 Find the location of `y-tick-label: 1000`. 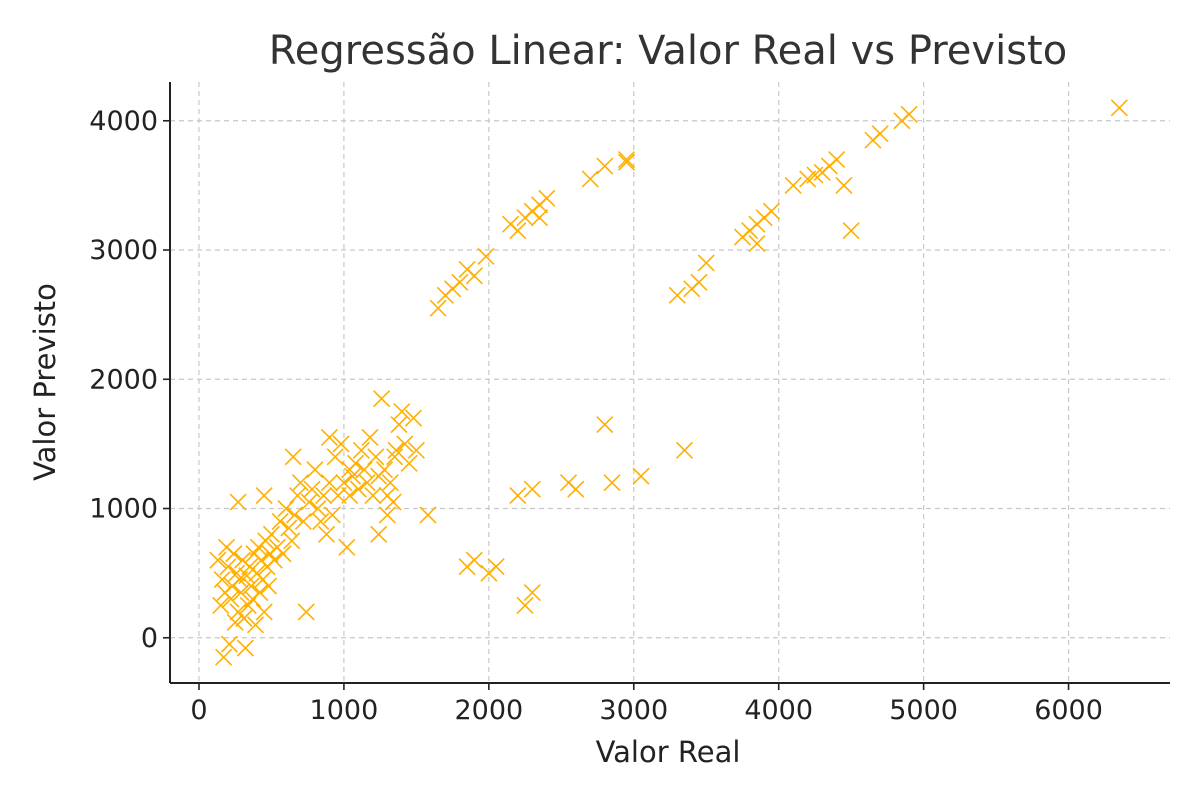

y-tick-label: 1000 is located at coordinates (123, 509).